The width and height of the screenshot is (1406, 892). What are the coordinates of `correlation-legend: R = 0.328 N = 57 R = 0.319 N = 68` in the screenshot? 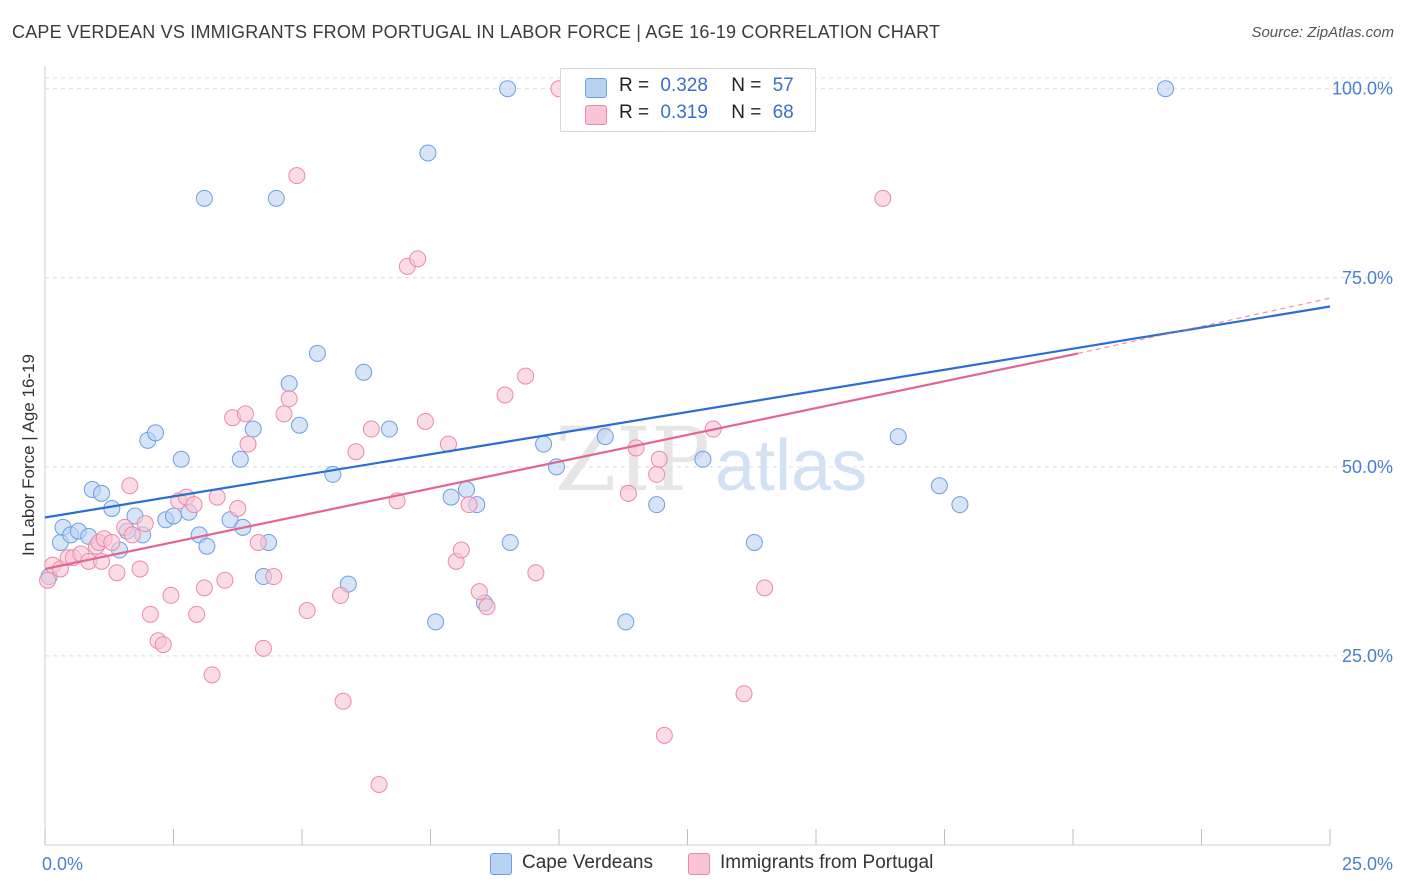 It's located at (688, 100).